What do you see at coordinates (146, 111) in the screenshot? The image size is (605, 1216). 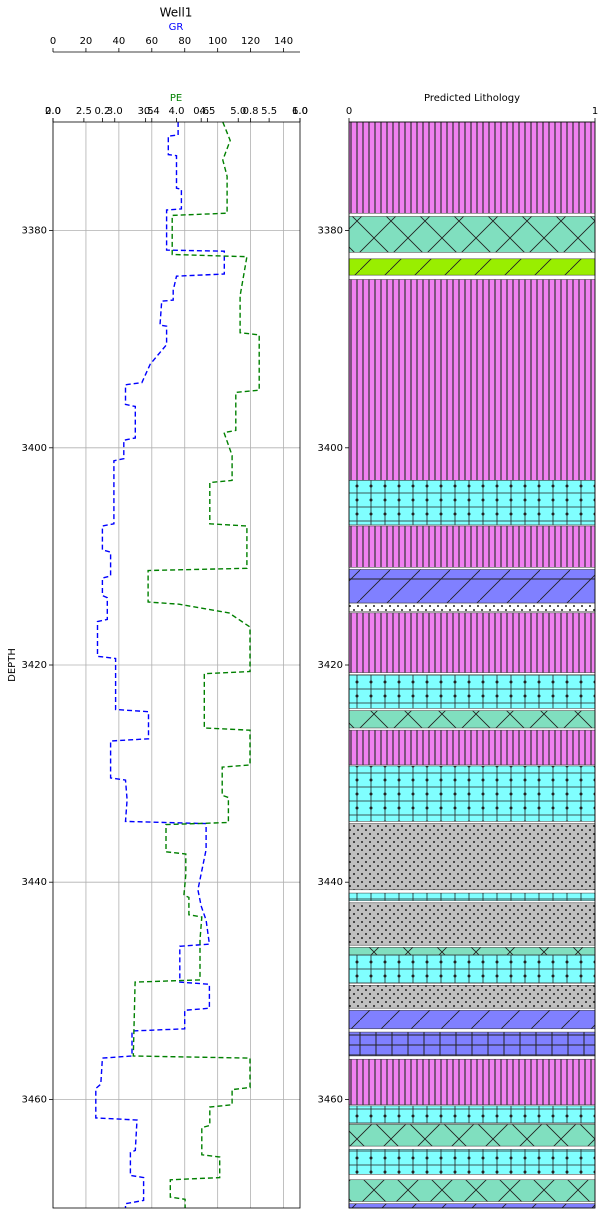 I see `x1-tick-label: 3.5` at bounding box center [146, 111].